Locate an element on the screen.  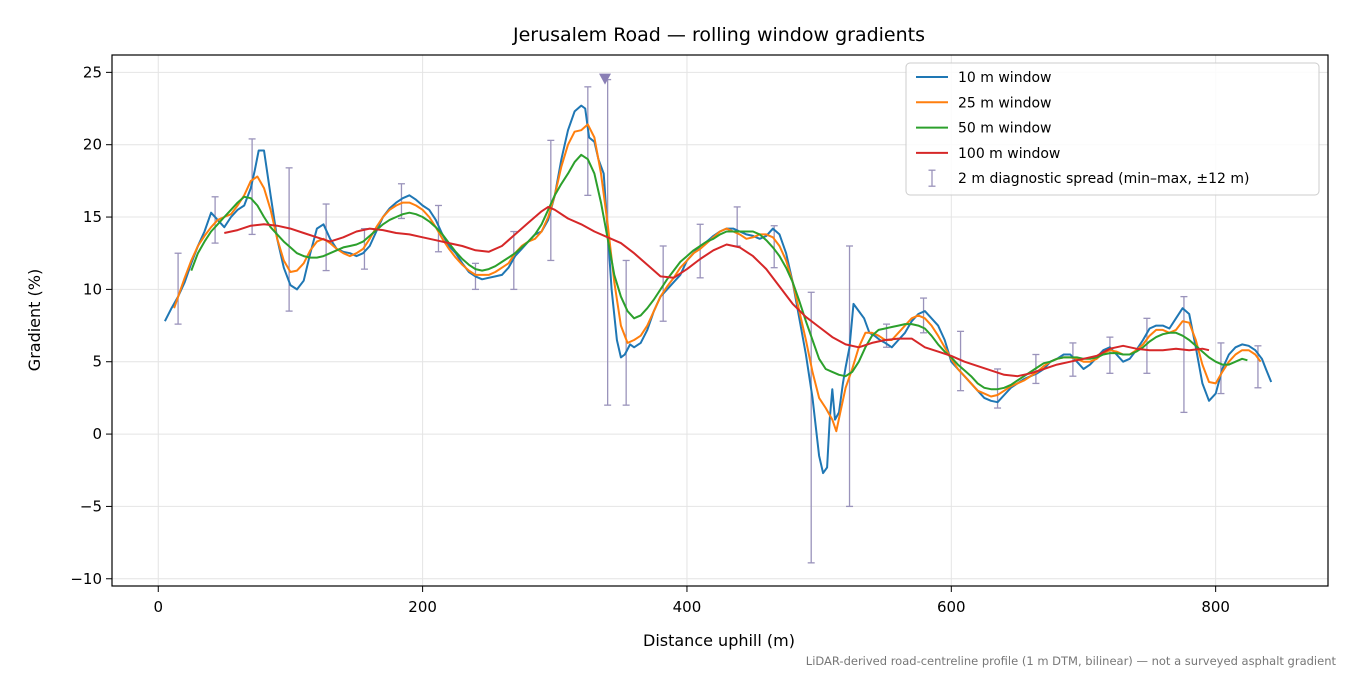
x-tick-label: 400 is located at coordinates (687, 607).